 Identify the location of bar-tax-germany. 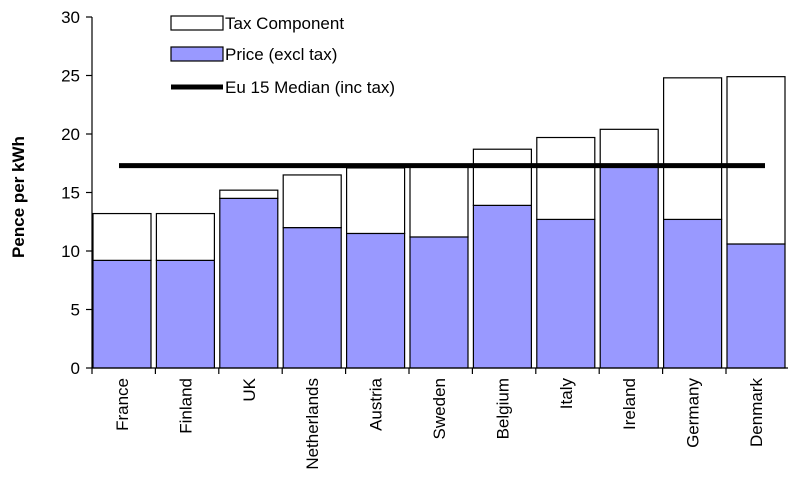
(692, 149).